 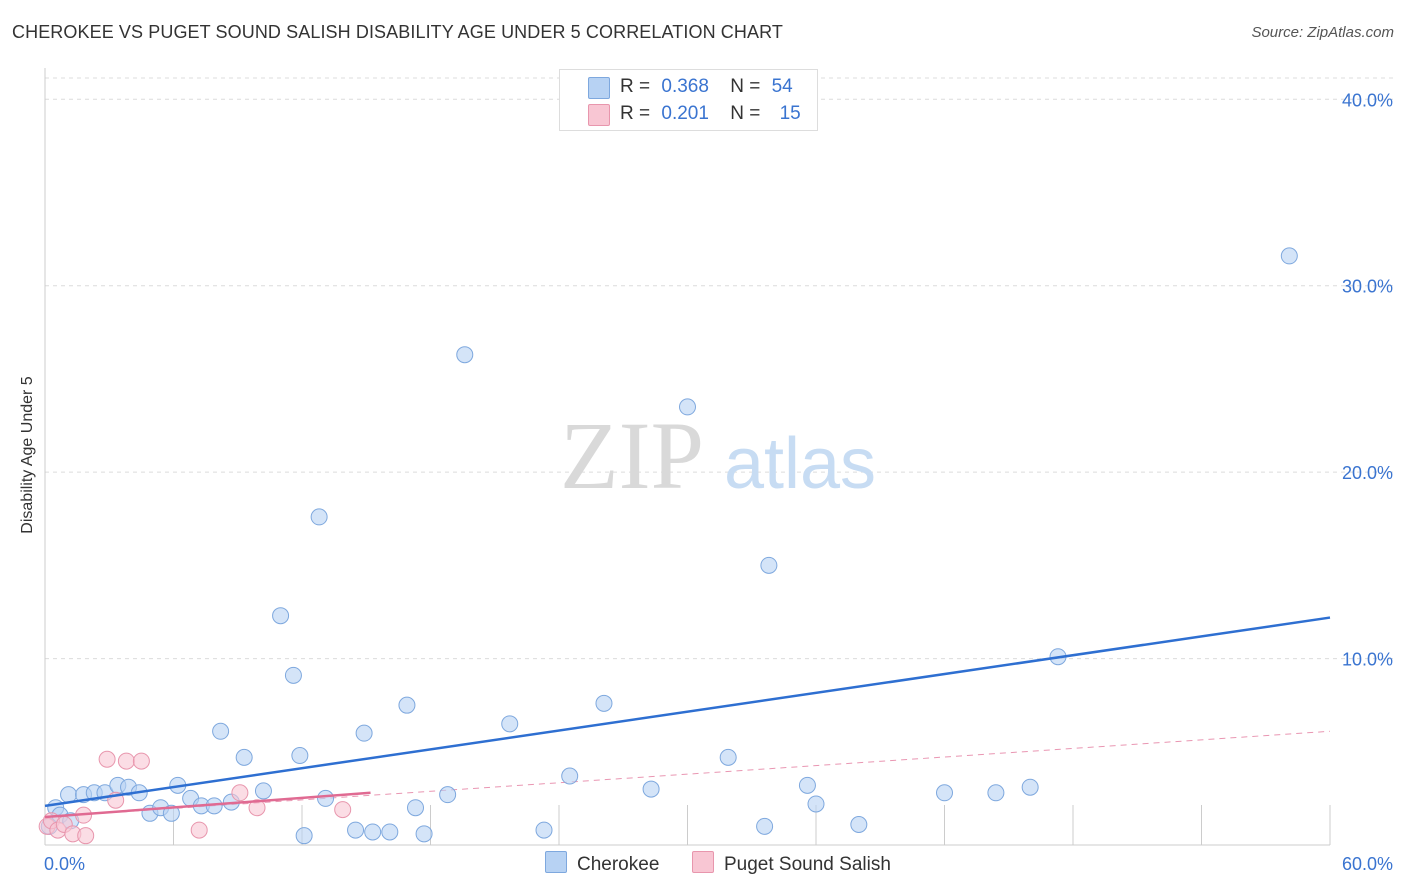 I want to click on legend-n-value-cherokee: 54, so click(x=782, y=86).